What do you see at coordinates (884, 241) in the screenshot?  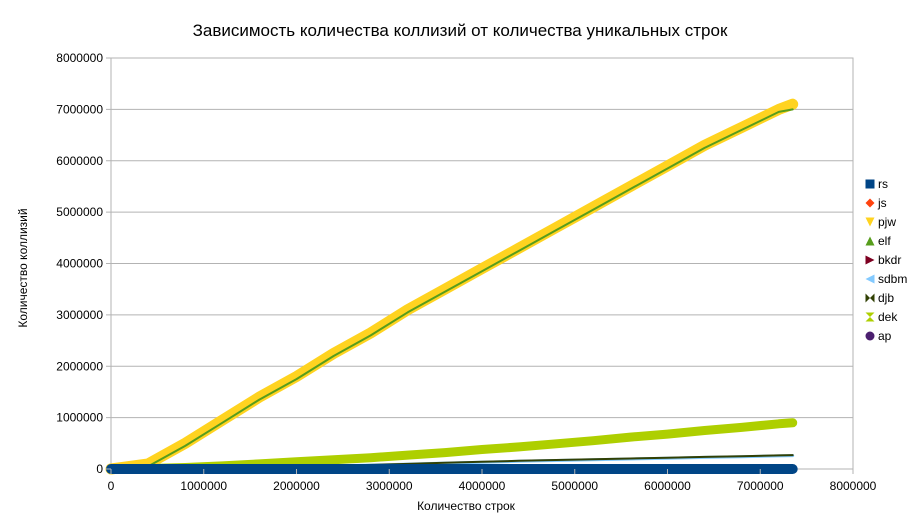 I see `legend-label-elf: elf` at bounding box center [884, 241].